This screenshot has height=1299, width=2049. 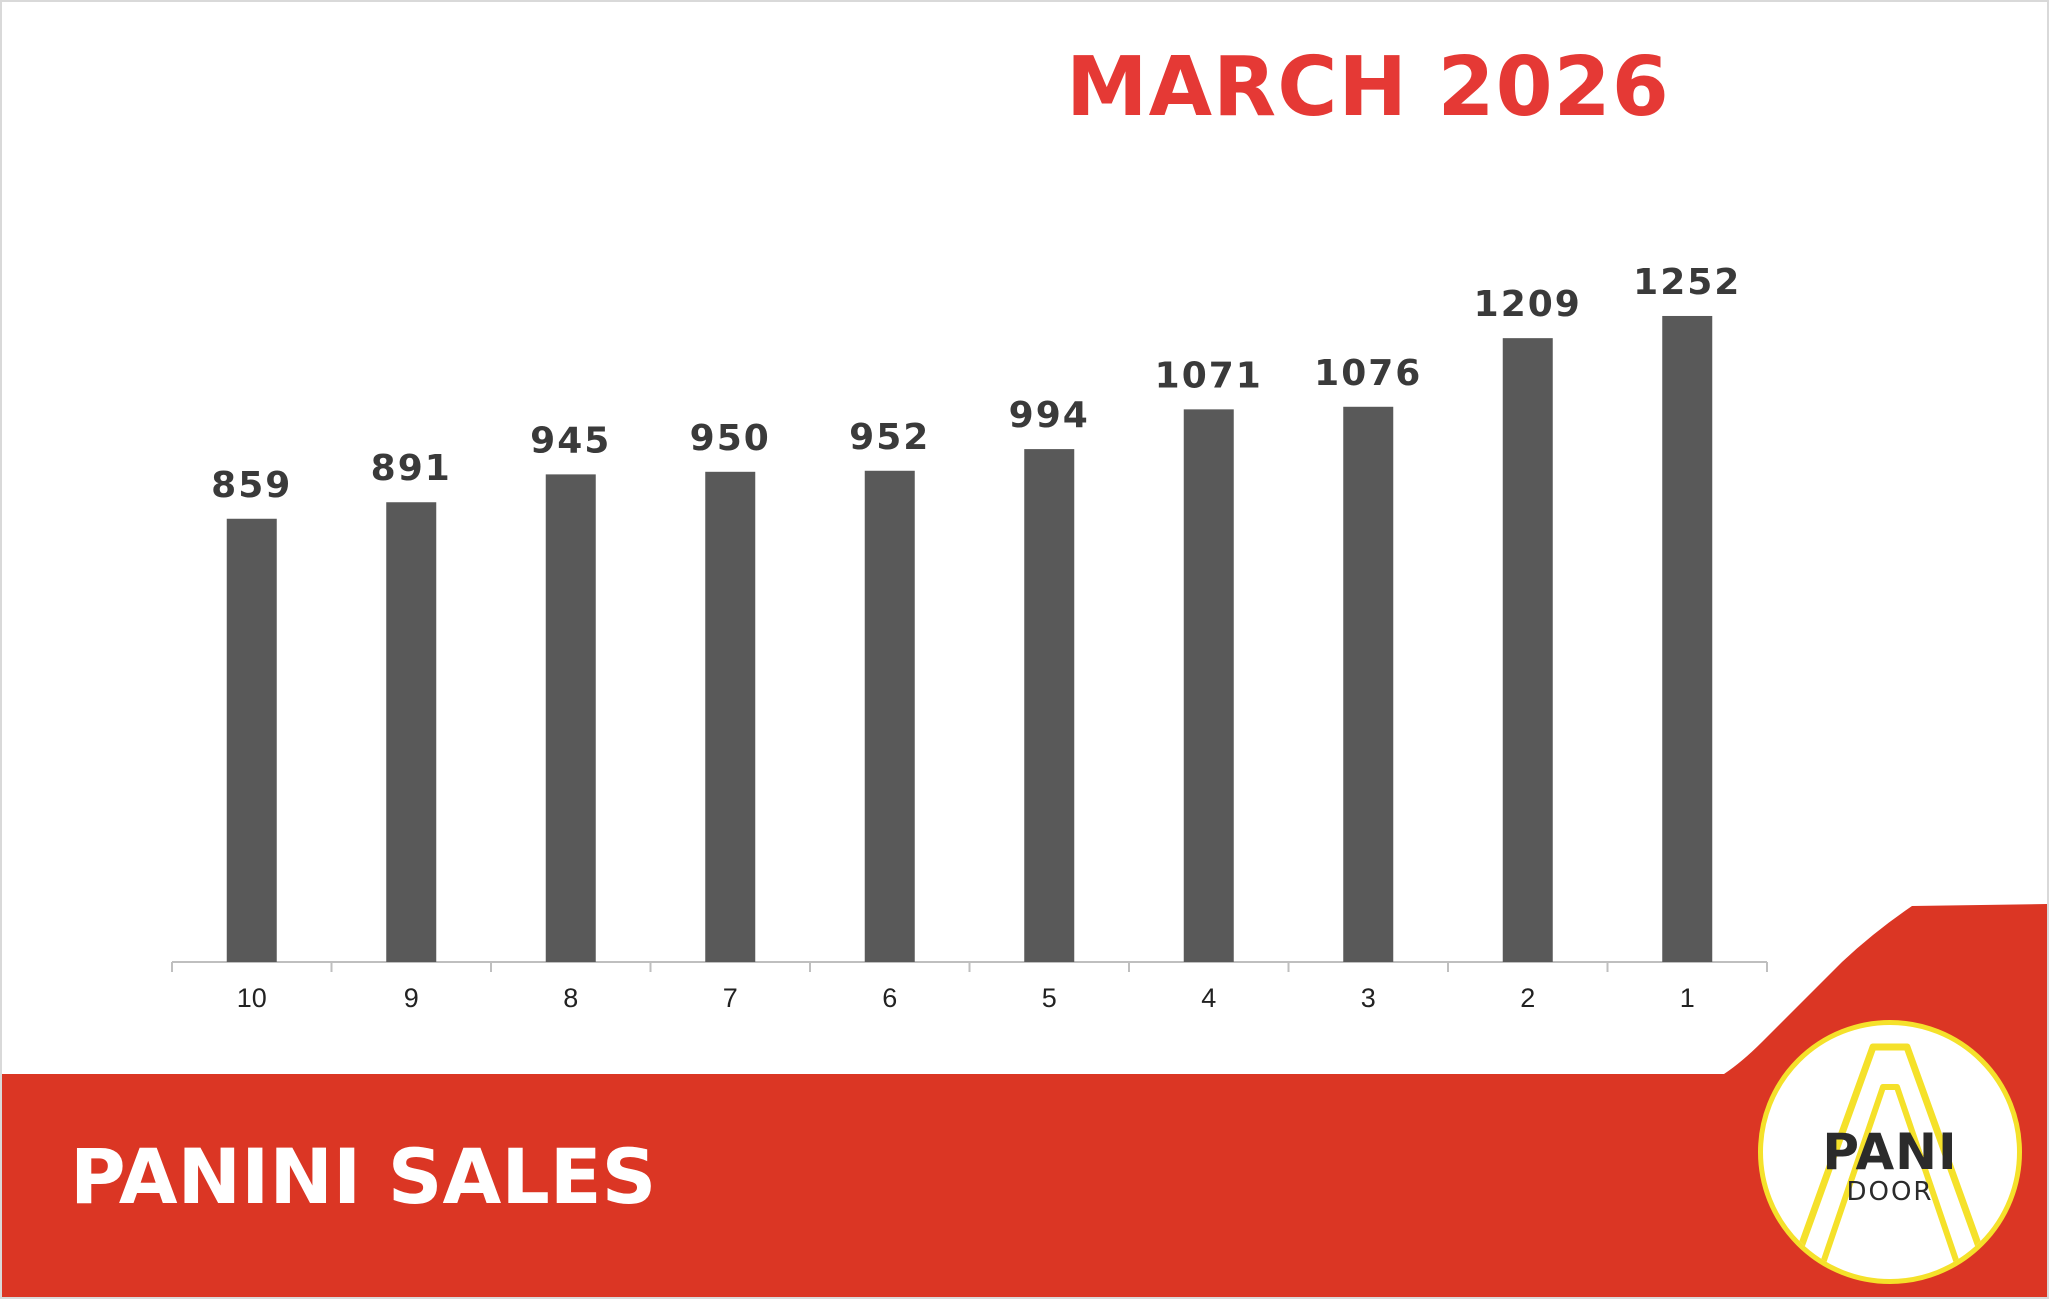 What do you see at coordinates (1049, 998) in the screenshot?
I see `x-tick-label: 5` at bounding box center [1049, 998].